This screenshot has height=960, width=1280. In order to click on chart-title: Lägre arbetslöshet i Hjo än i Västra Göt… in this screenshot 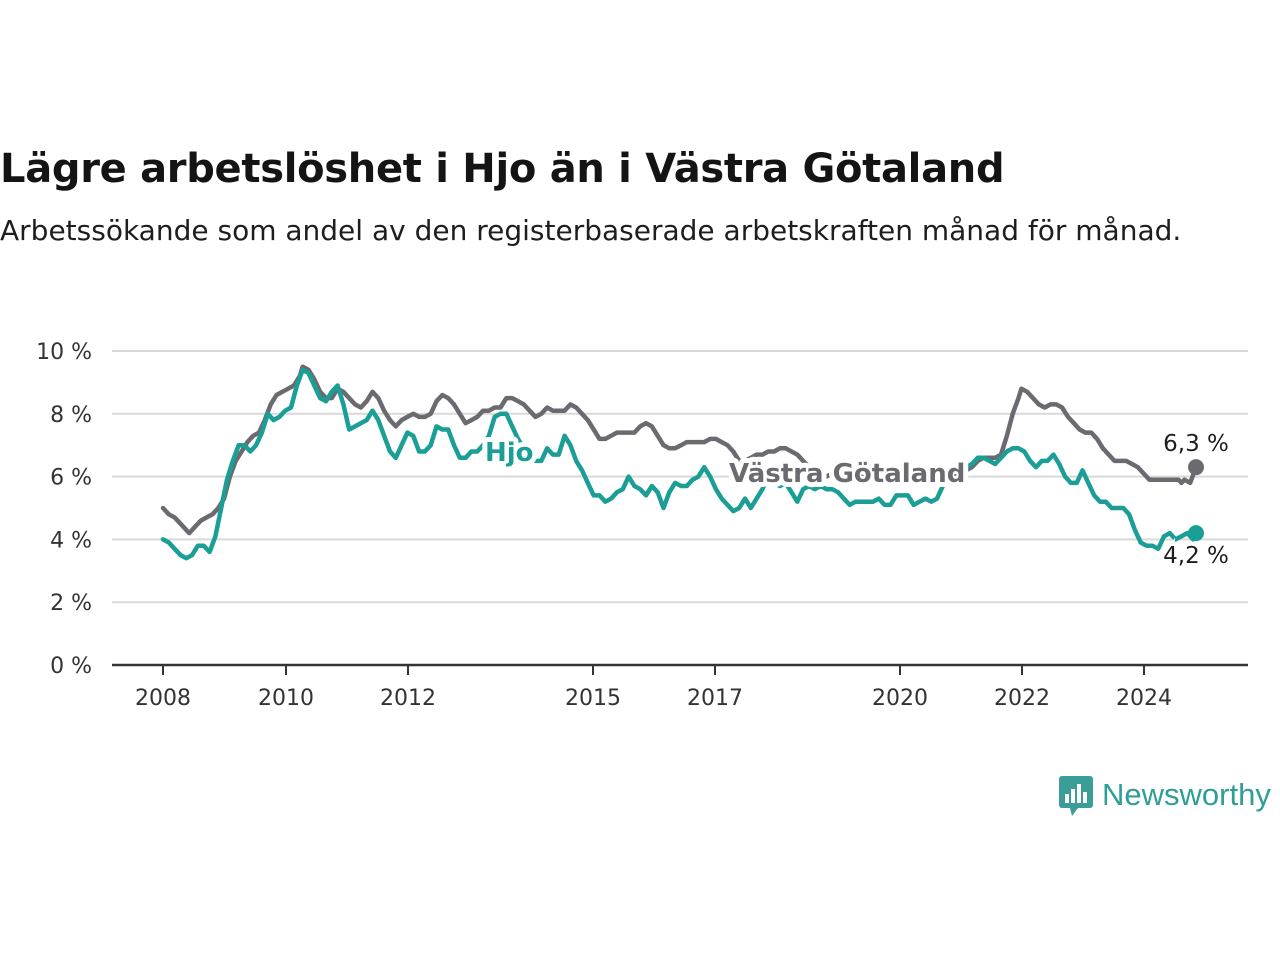, I will do `click(502, 169)`.